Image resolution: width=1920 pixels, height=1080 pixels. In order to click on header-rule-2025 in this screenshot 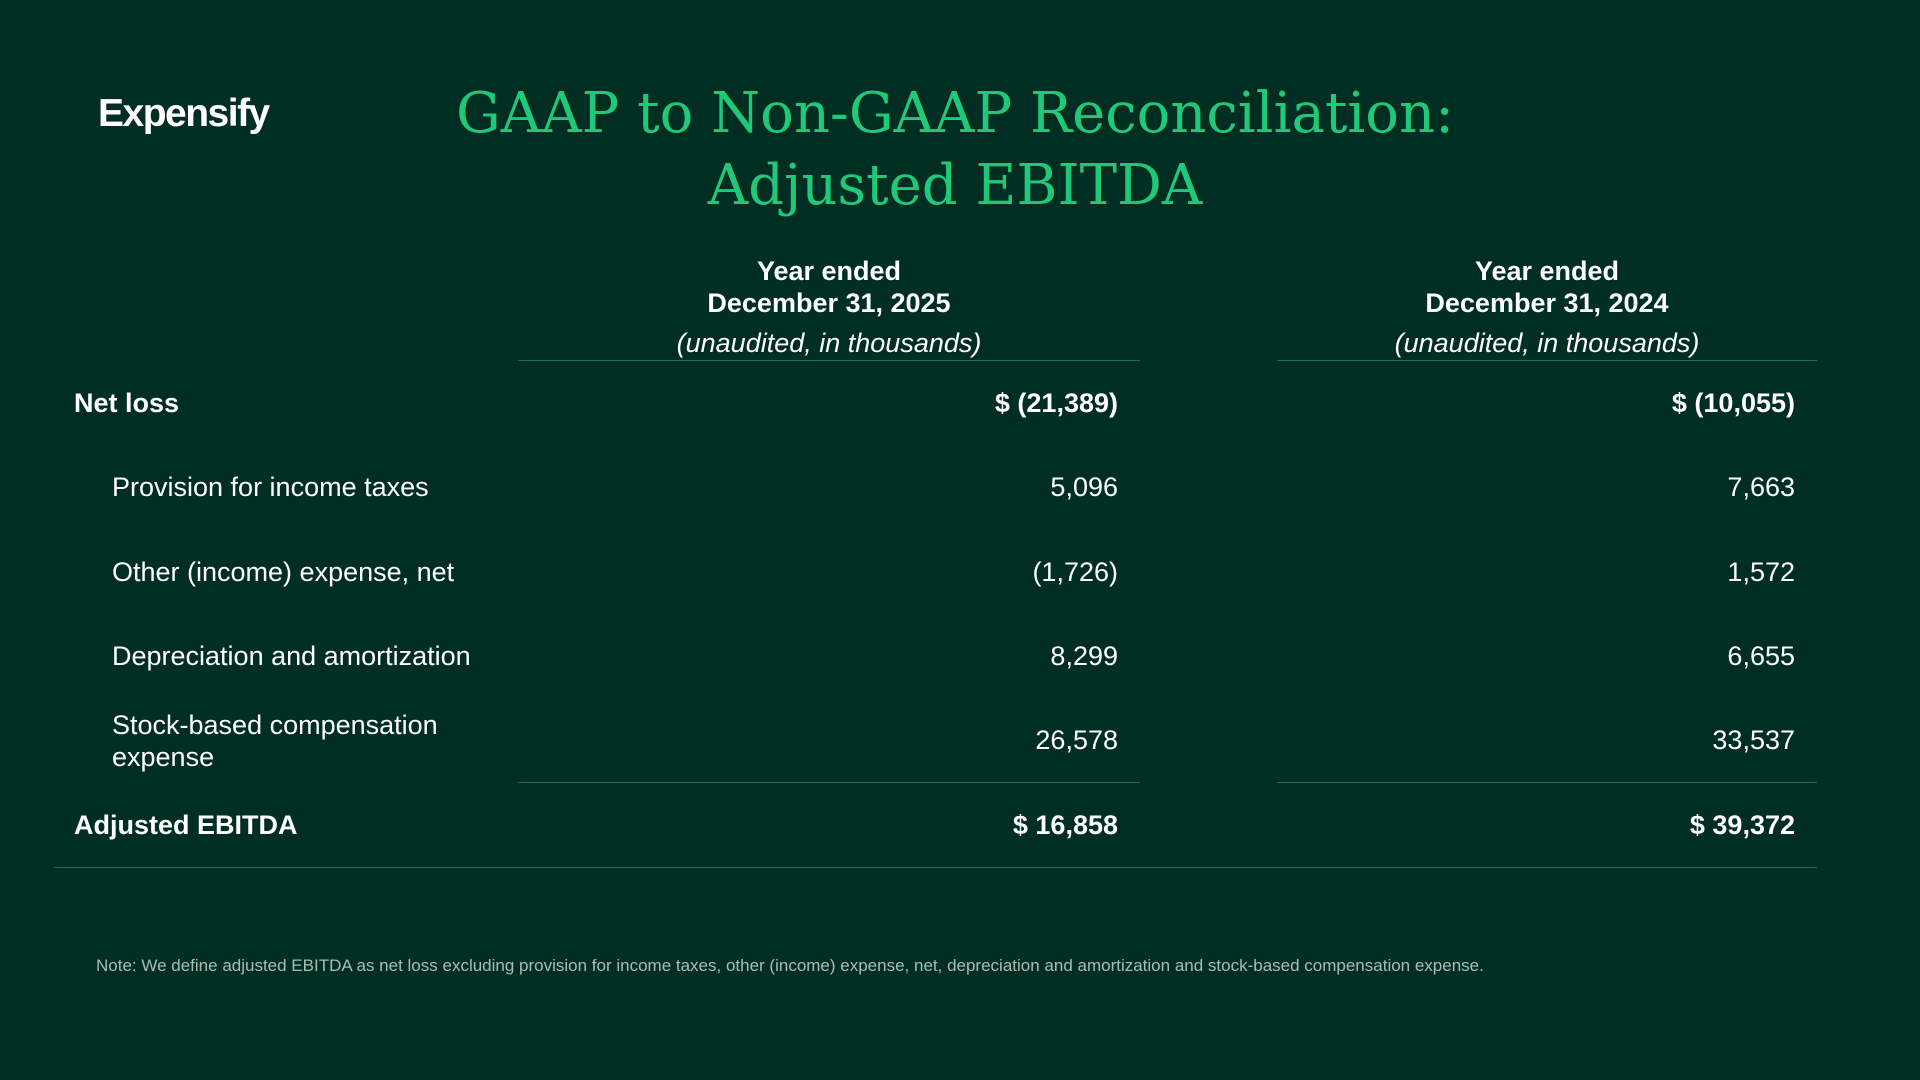, I will do `click(829, 360)`.